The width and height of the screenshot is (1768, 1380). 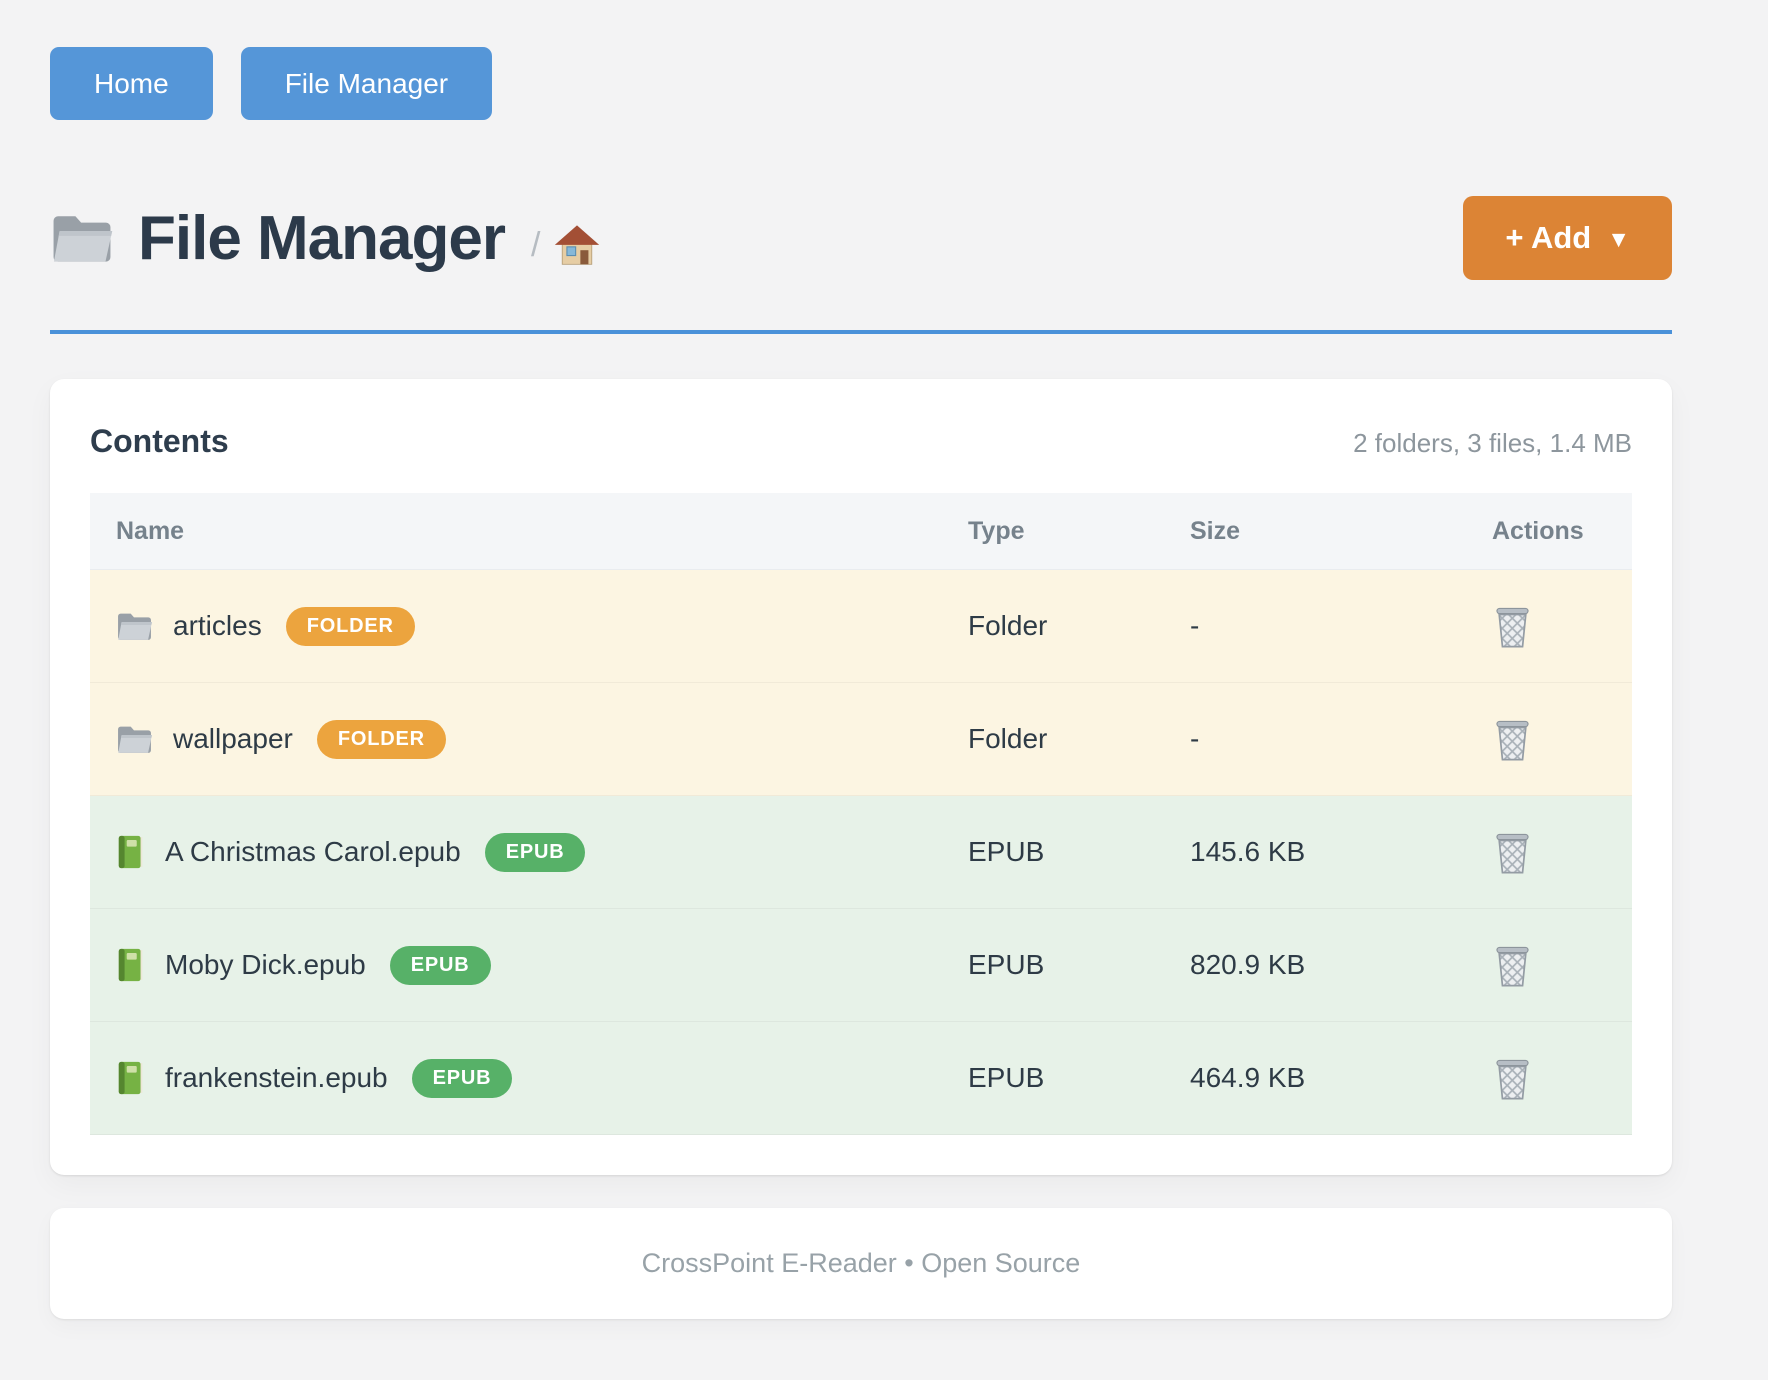 I want to click on footer-text: CrossPoint E-Reader • Open Source, so click(x=861, y=1263).